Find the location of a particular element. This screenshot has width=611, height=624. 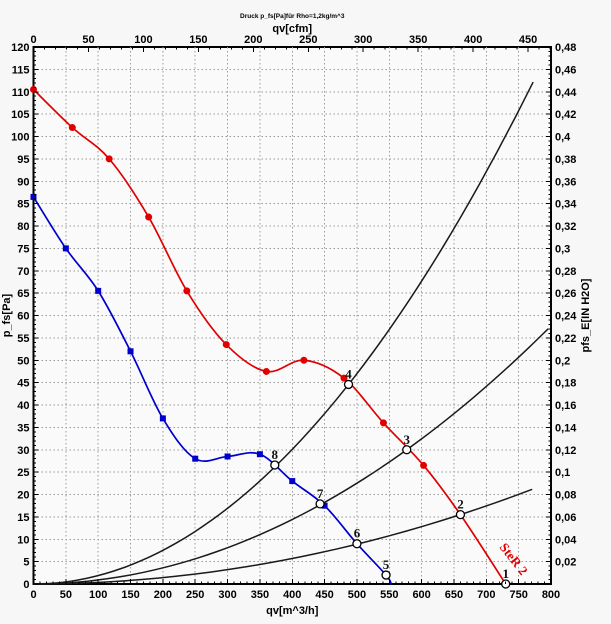

top-tick-label: 450 is located at coordinates (528, 40).